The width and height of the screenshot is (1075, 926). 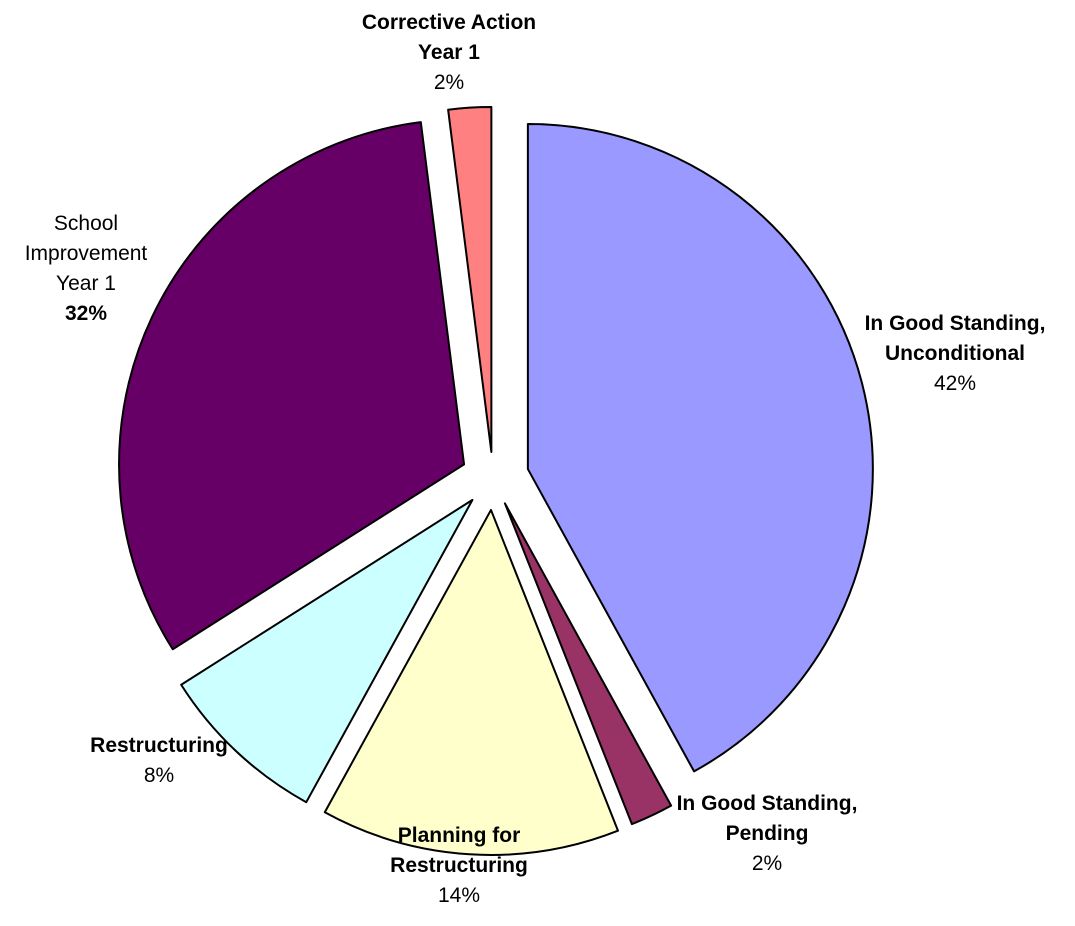 I want to click on pie-slice-planning-for-restructuring, so click(x=471, y=682).